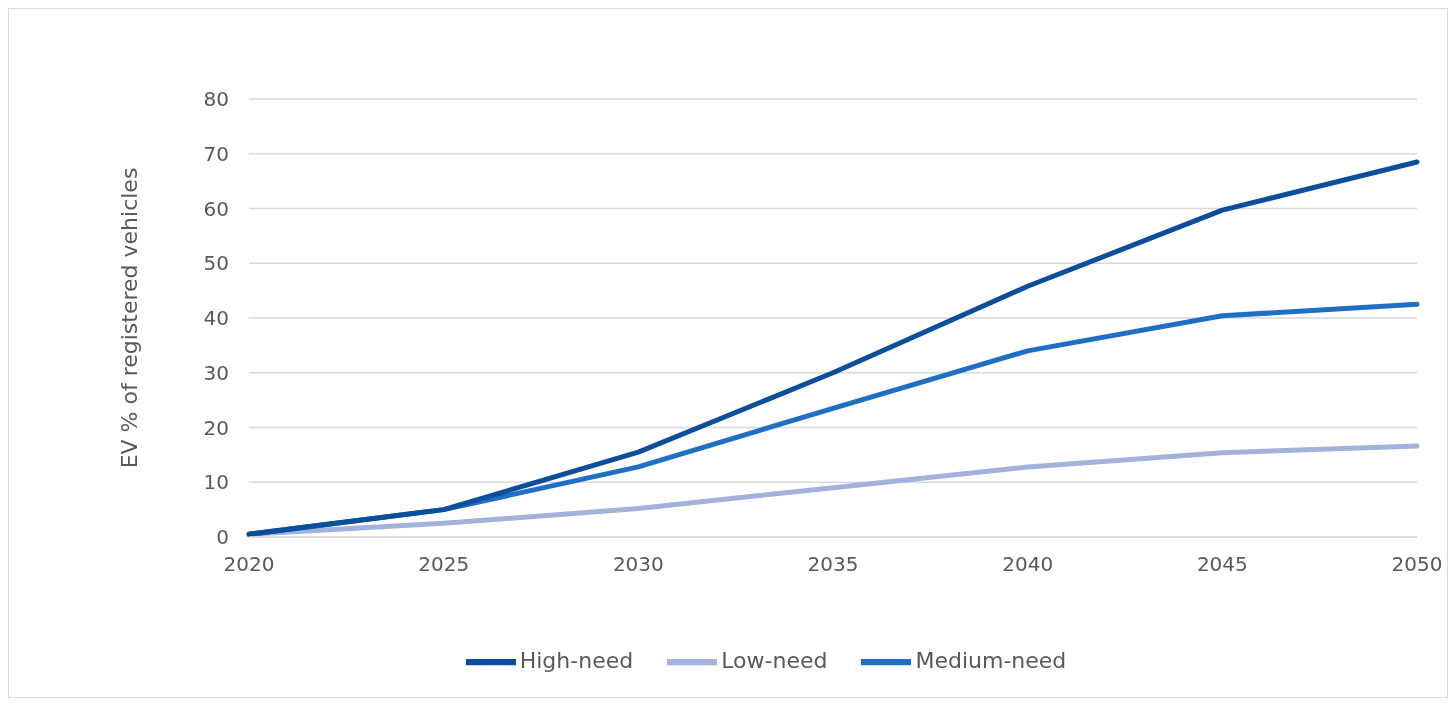 The height and width of the screenshot is (707, 1453). What do you see at coordinates (216, 318) in the screenshot?
I see `y-tick-label: 40` at bounding box center [216, 318].